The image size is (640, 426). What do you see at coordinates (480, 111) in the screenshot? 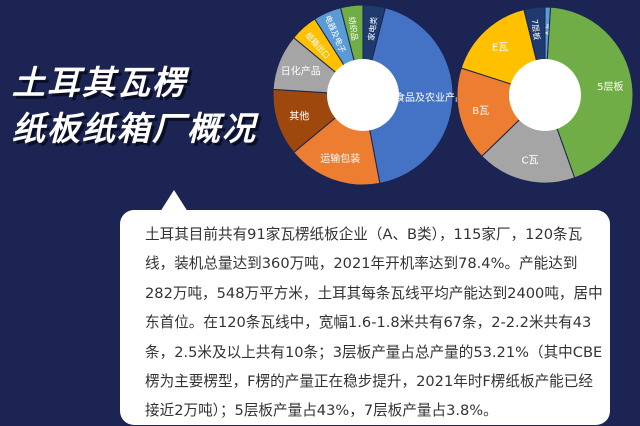
I see `slice-label: B瓦` at bounding box center [480, 111].